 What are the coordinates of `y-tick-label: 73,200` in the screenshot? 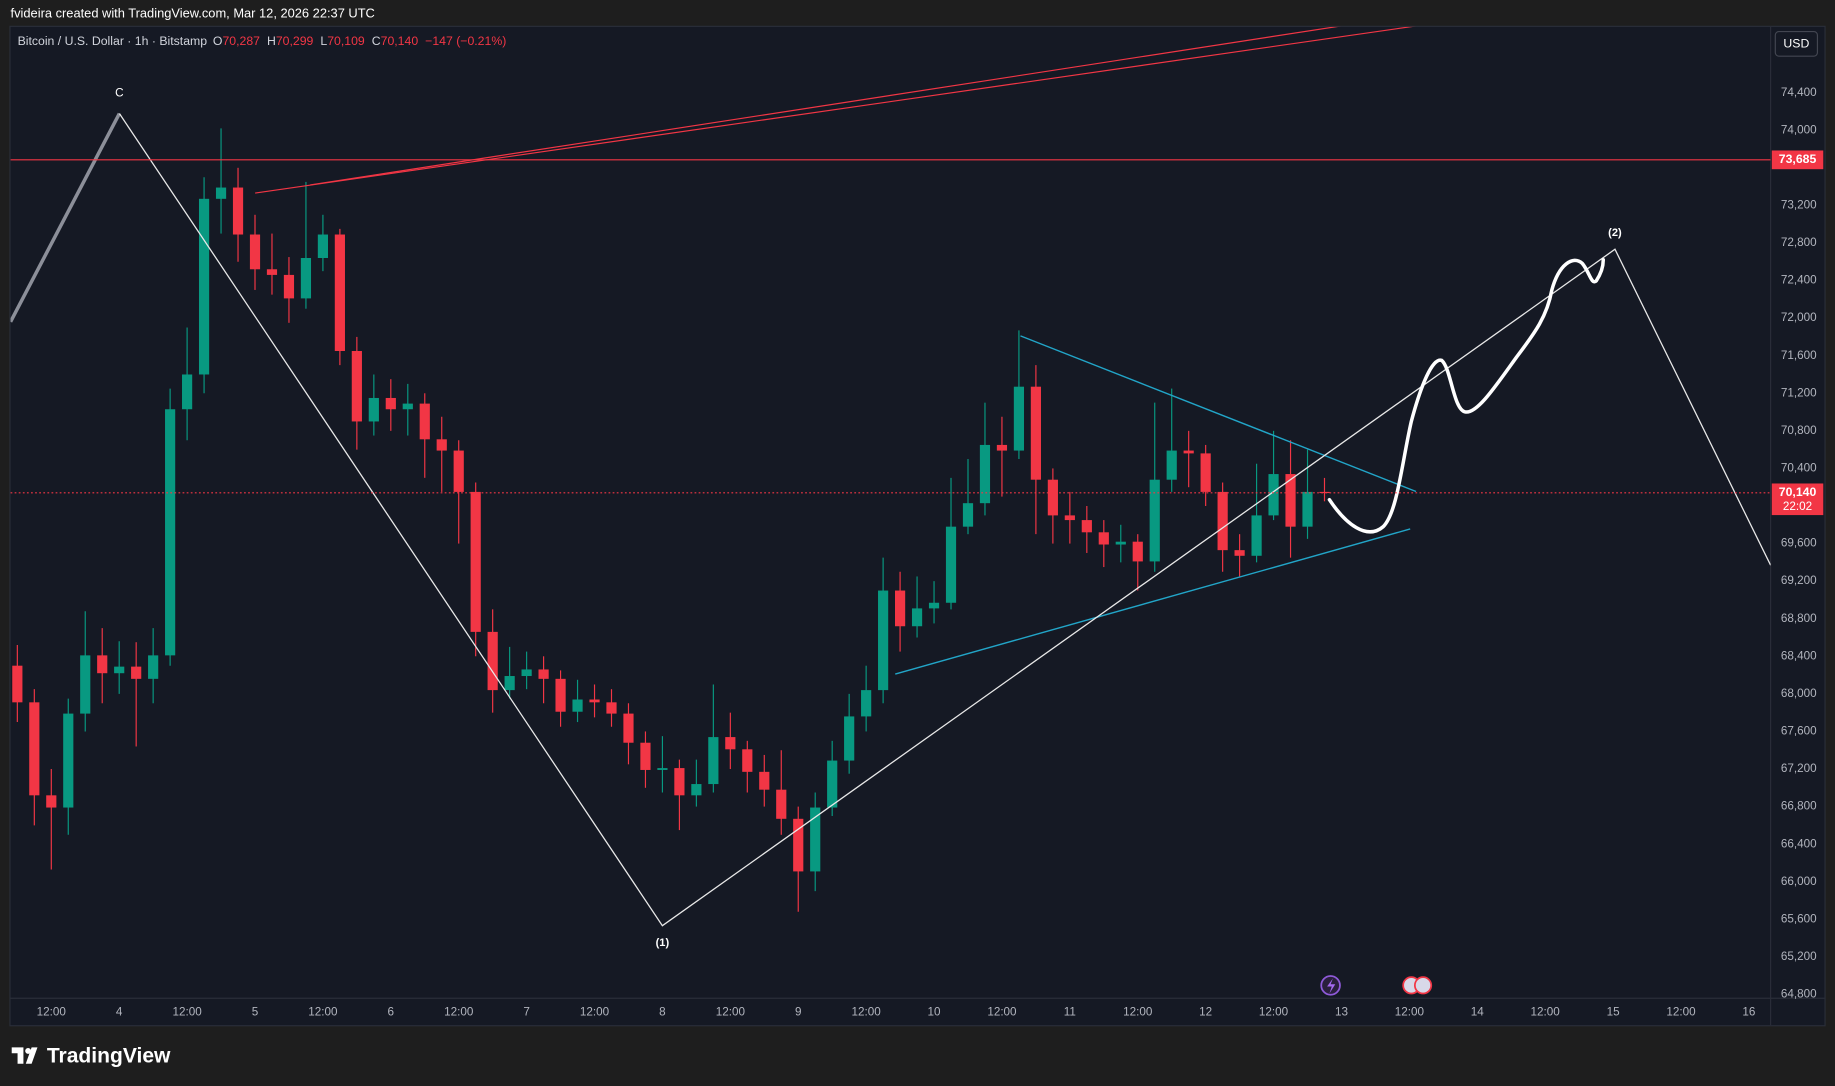 It's located at (1799, 204).